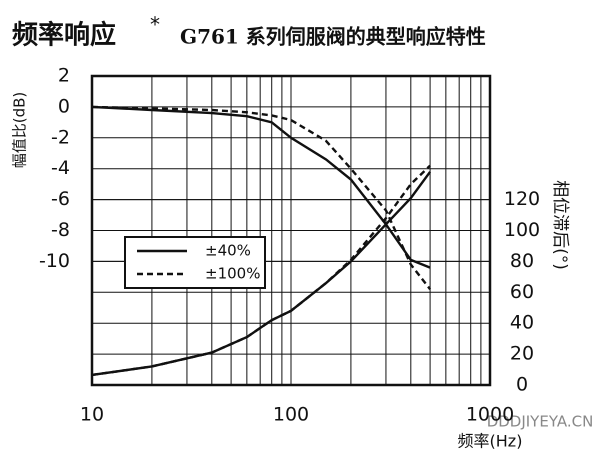  I want to click on x-tick-label: 100, so click(291, 415).